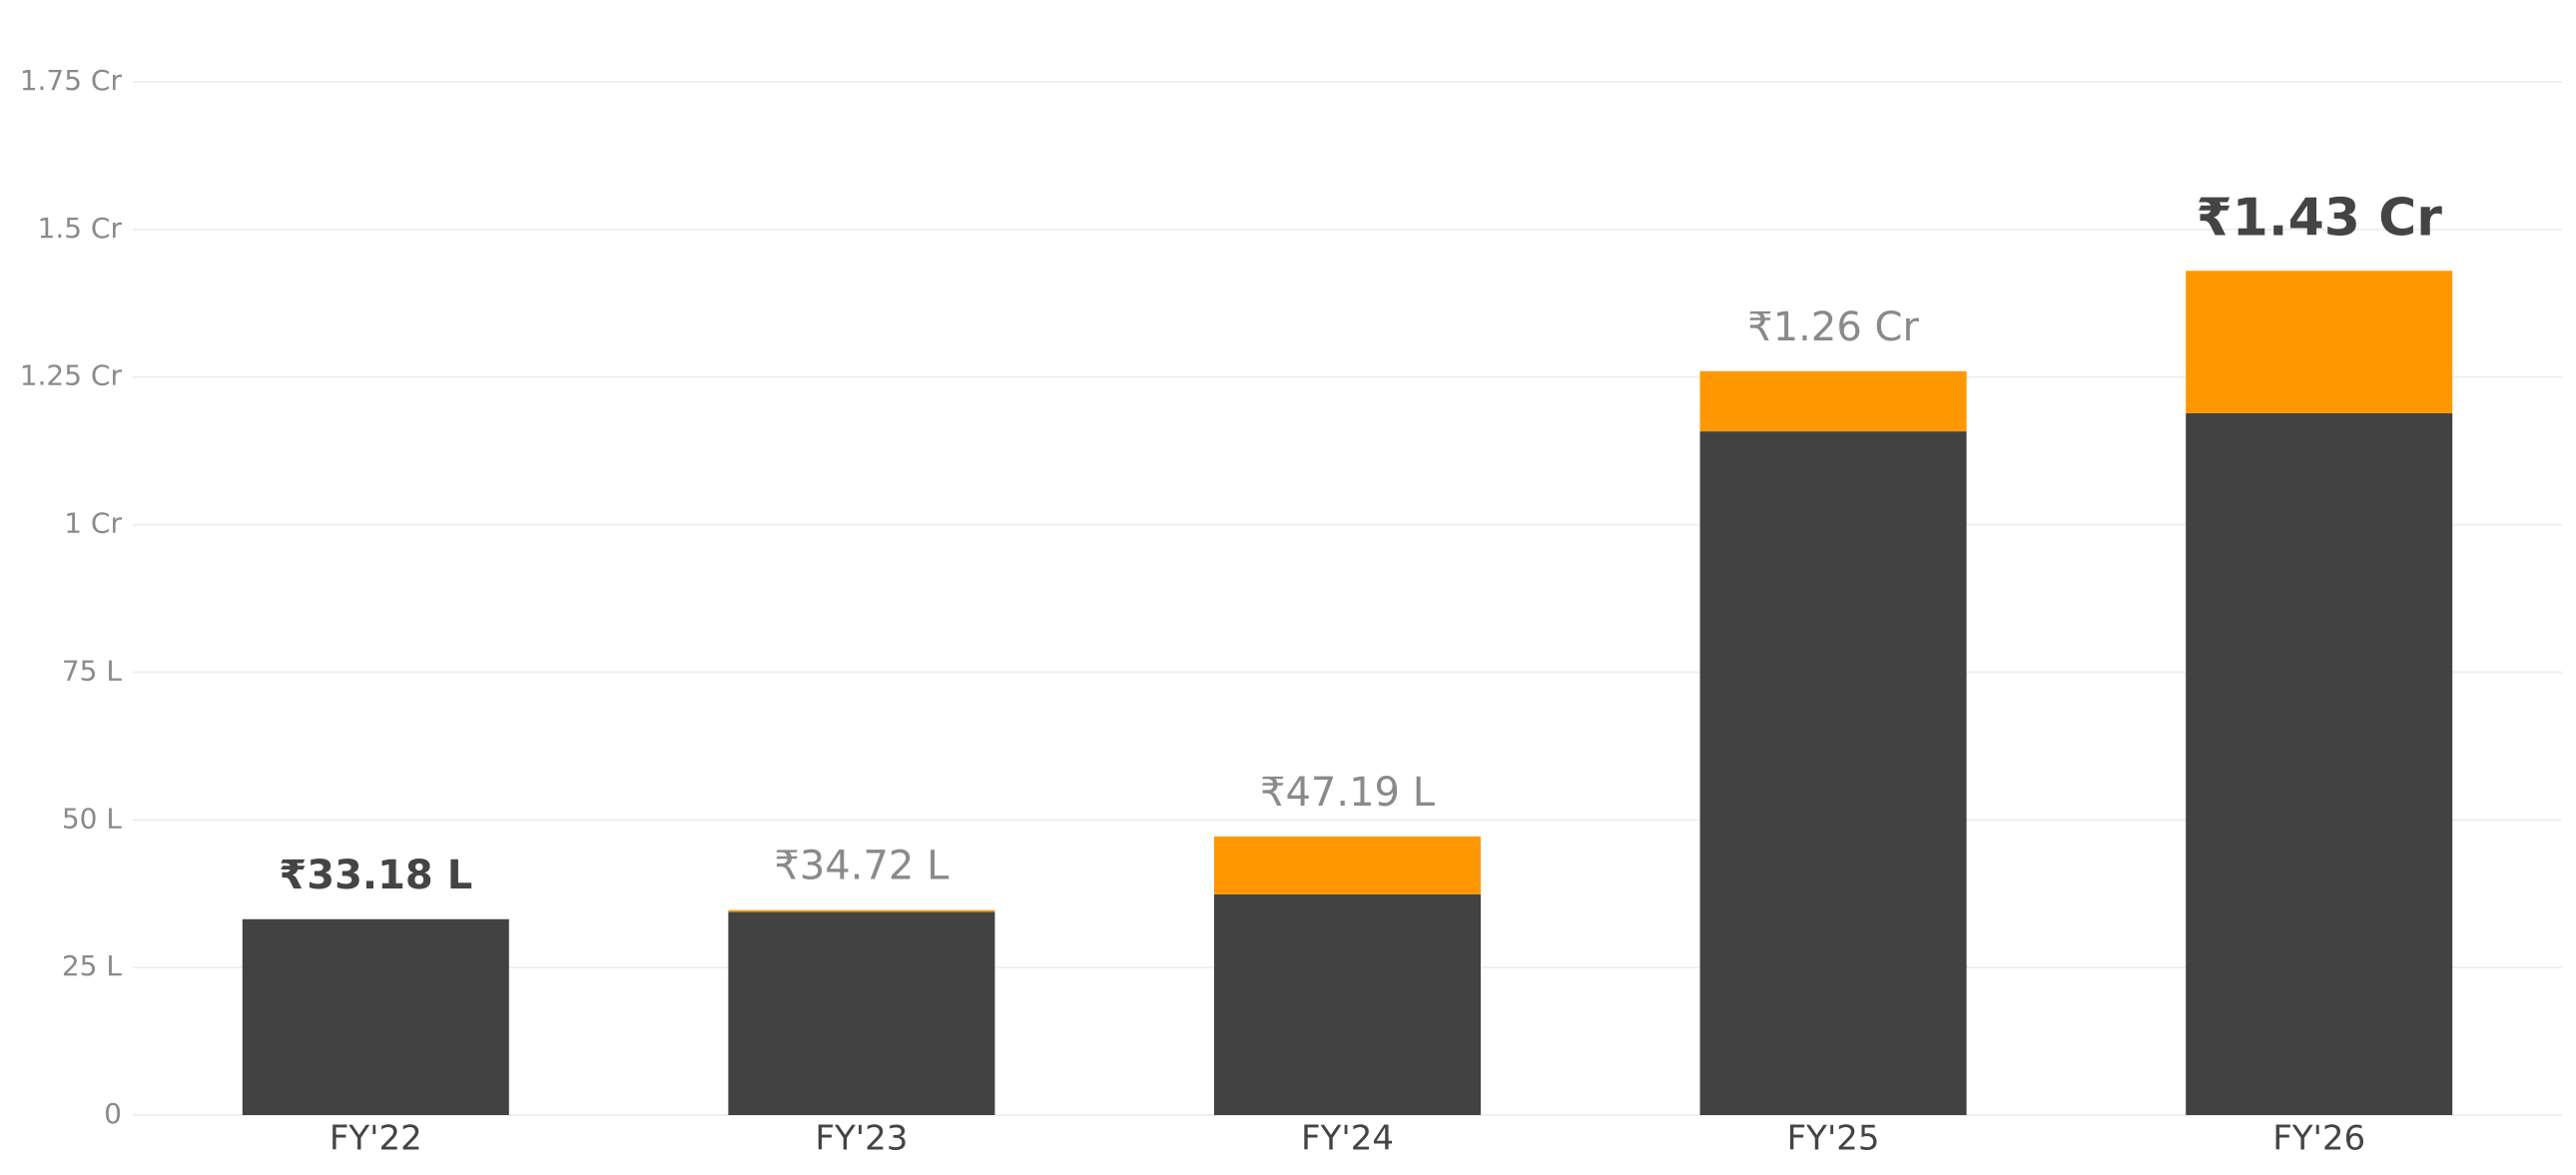 The width and height of the screenshot is (2576, 1175). Describe the element at coordinates (71, 376) in the screenshot. I see `y-tick-label: 1.25 Cr` at that location.